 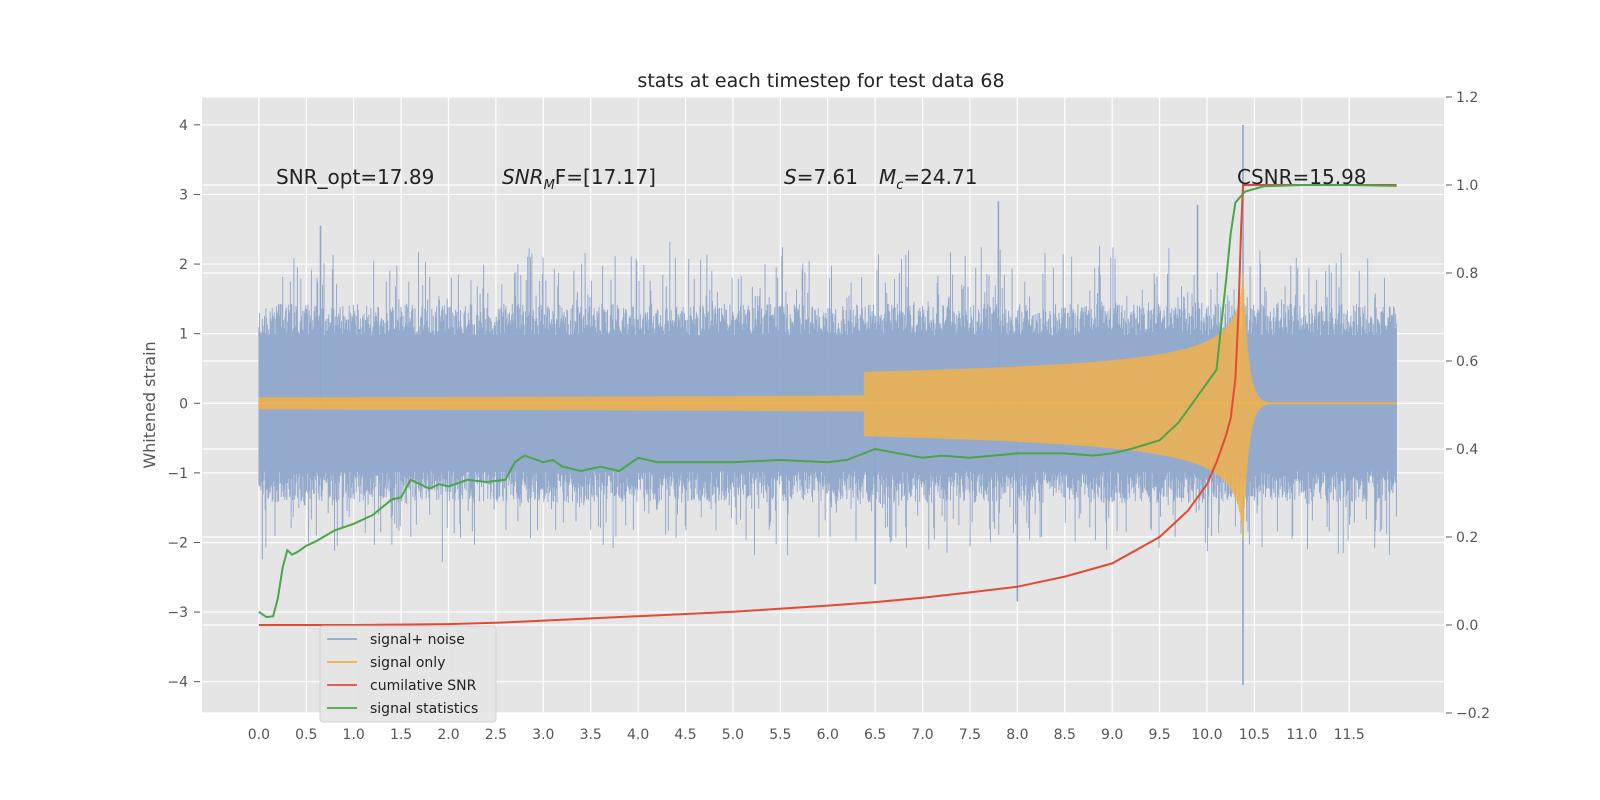 I want to click on x-tick-label: 1.5, so click(x=401, y=735).